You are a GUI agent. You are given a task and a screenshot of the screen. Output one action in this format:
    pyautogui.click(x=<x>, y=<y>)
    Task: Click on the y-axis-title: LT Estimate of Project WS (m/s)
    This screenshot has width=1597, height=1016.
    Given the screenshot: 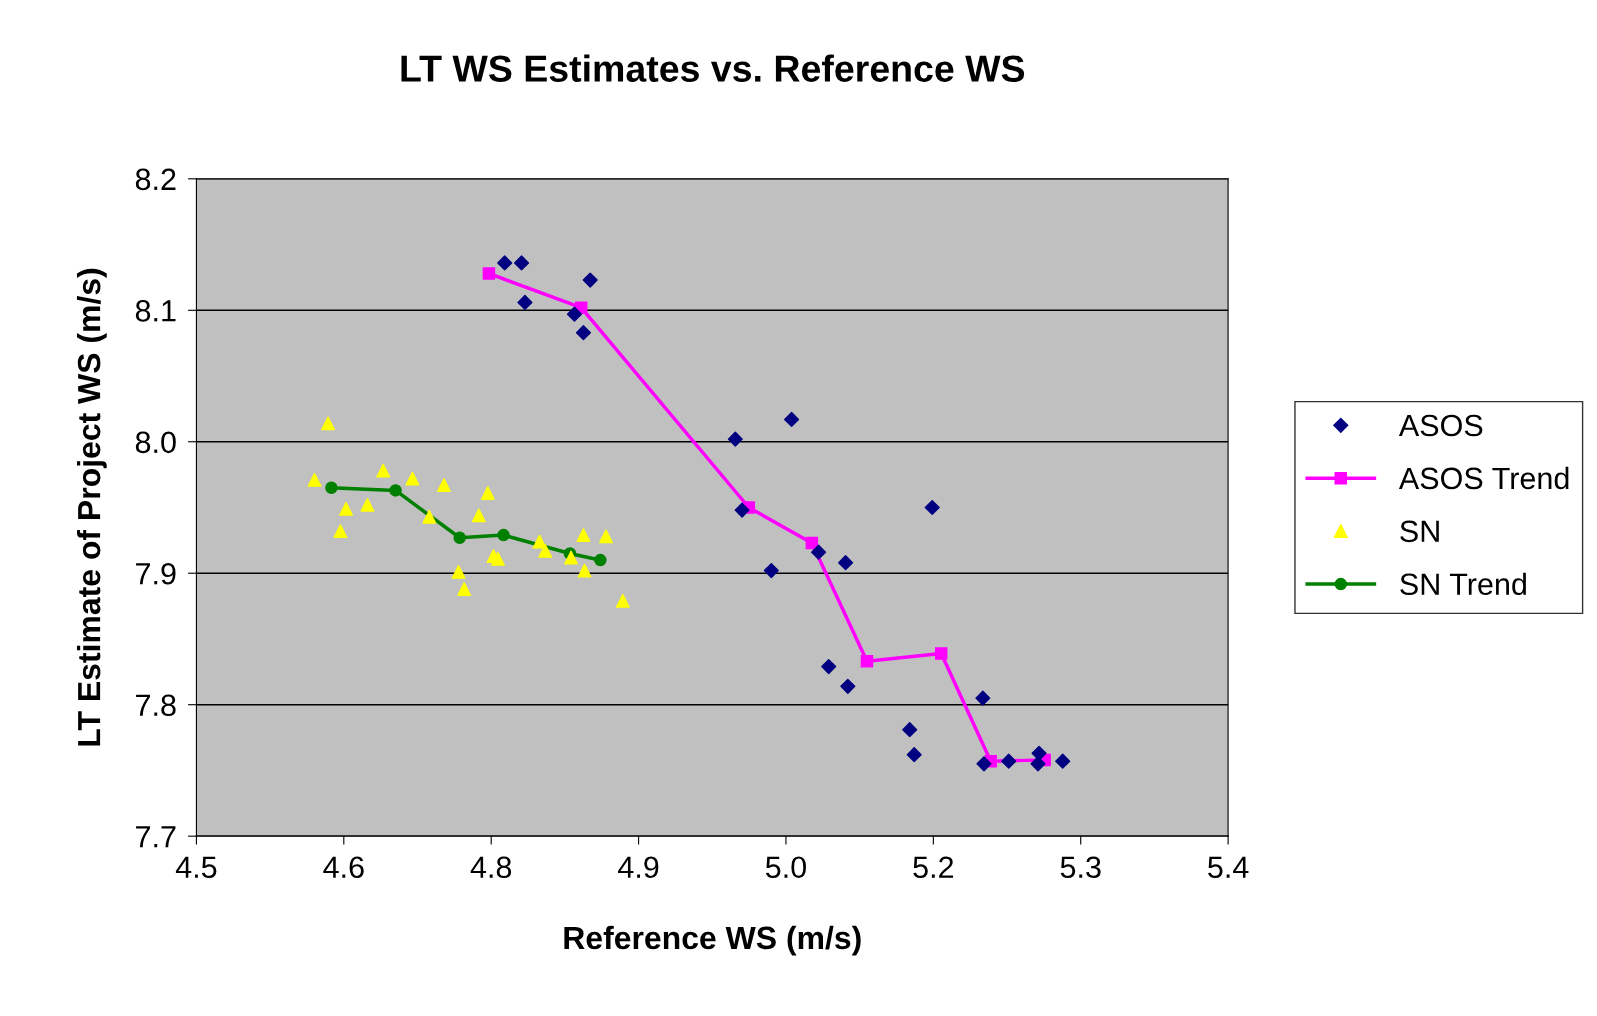 What is the action you would take?
    pyautogui.click(x=91, y=507)
    